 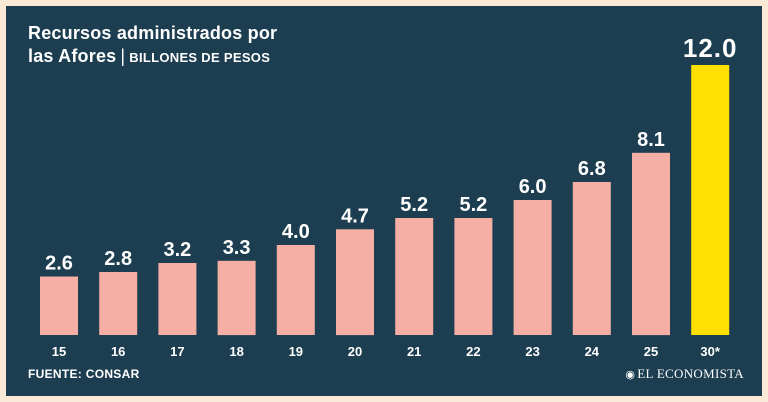 I want to click on value-label-16: 2.8, so click(x=118, y=259).